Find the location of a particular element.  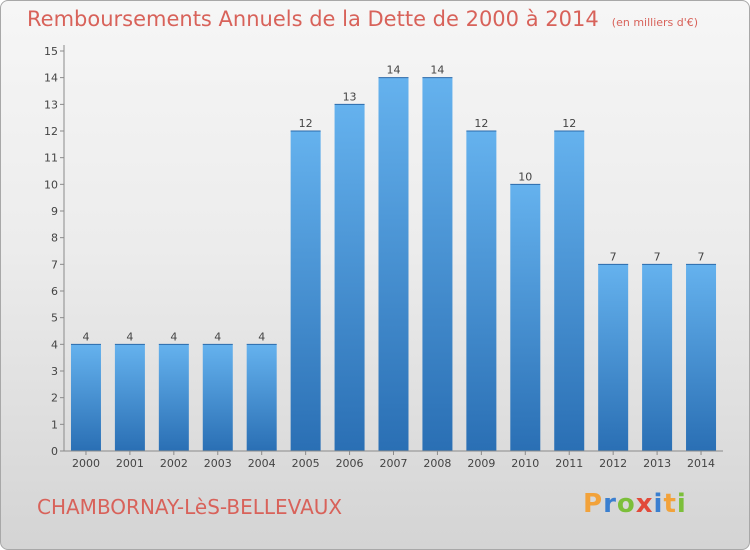

proxiti-logo-letter: o is located at coordinates (626, 504).